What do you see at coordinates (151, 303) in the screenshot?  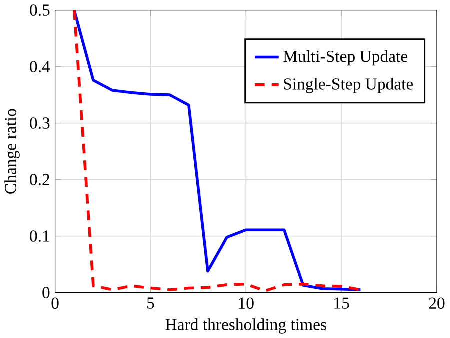 I see `x-tick-label: 5` at bounding box center [151, 303].